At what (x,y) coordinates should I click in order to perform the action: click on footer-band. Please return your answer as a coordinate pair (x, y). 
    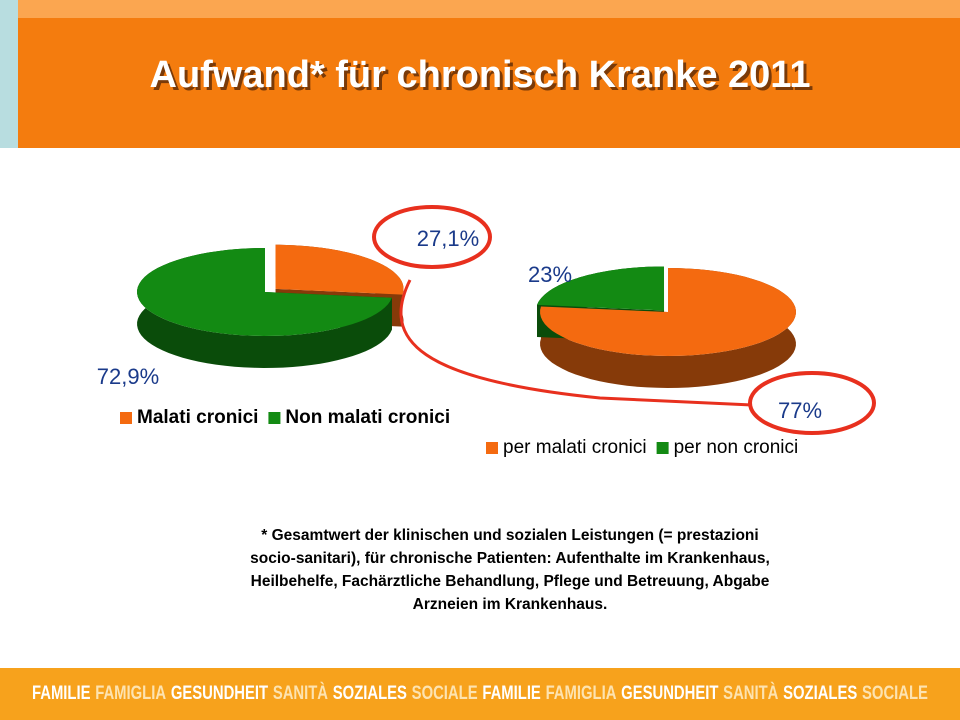
    Looking at the image, I should click on (480, 694).